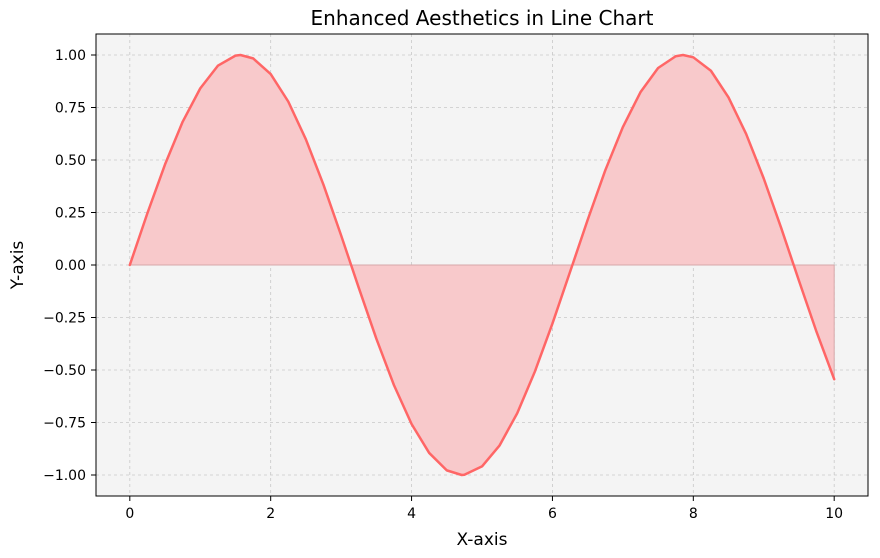  I want to click on chart-title: Enhanced Aesthetics in Line Chart, so click(482, 18).